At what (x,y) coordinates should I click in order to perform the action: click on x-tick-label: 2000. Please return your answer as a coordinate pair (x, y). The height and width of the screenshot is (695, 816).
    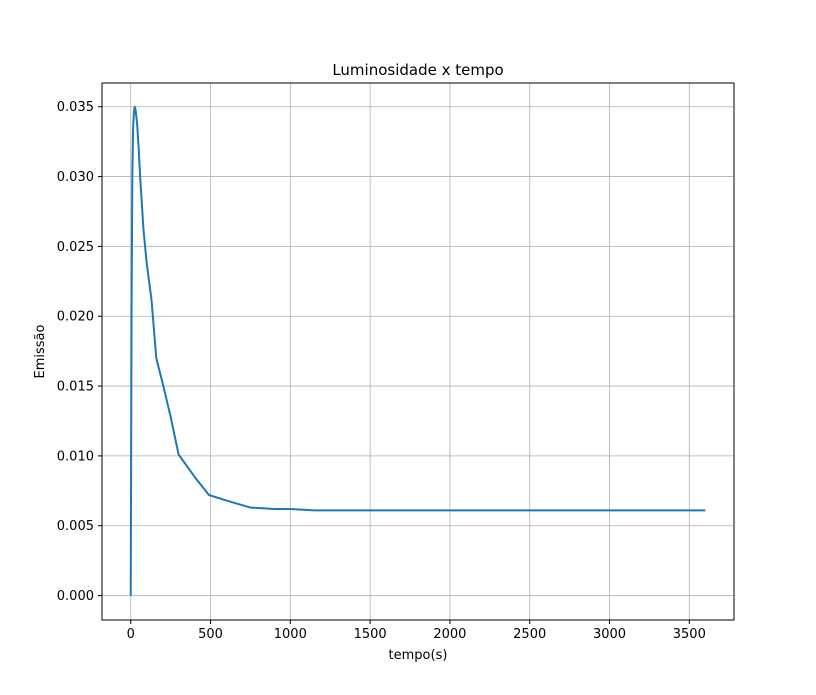
    Looking at the image, I should click on (449, 634).